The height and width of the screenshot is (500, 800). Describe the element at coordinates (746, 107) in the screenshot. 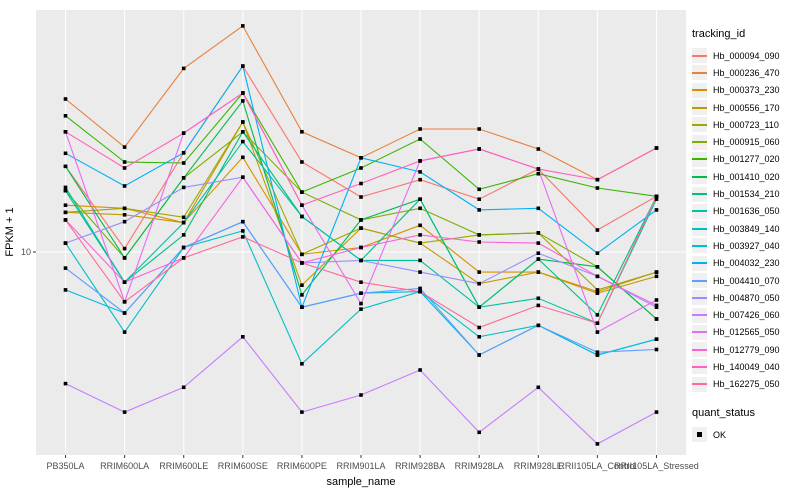

I see `legend-item-label: Hb_000556_170` at that location.